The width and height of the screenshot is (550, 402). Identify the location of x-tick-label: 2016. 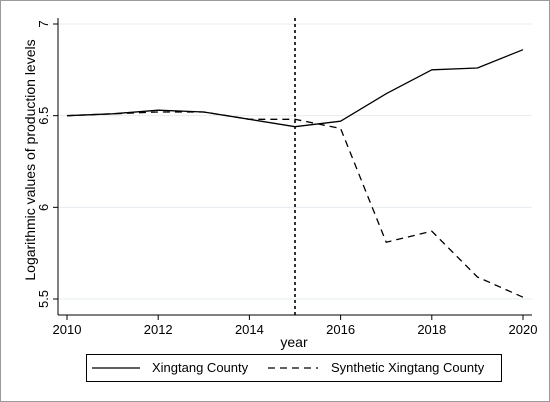
(340, 329).